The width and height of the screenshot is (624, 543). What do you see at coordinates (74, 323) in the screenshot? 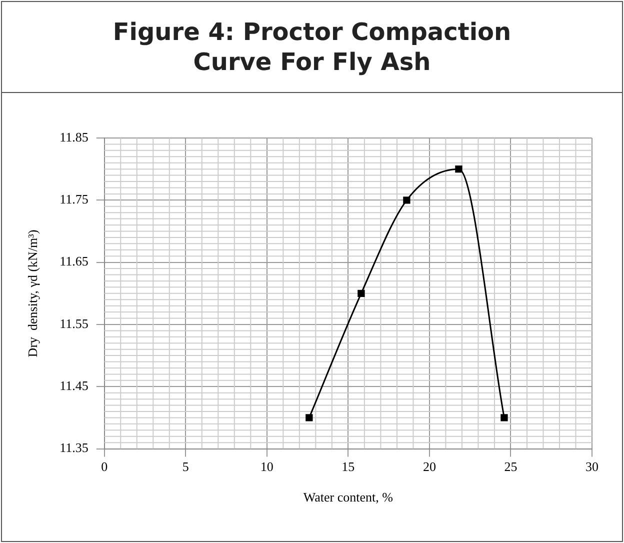
I see `y-tick-label: 11.55` at bounding box center [74, 323].